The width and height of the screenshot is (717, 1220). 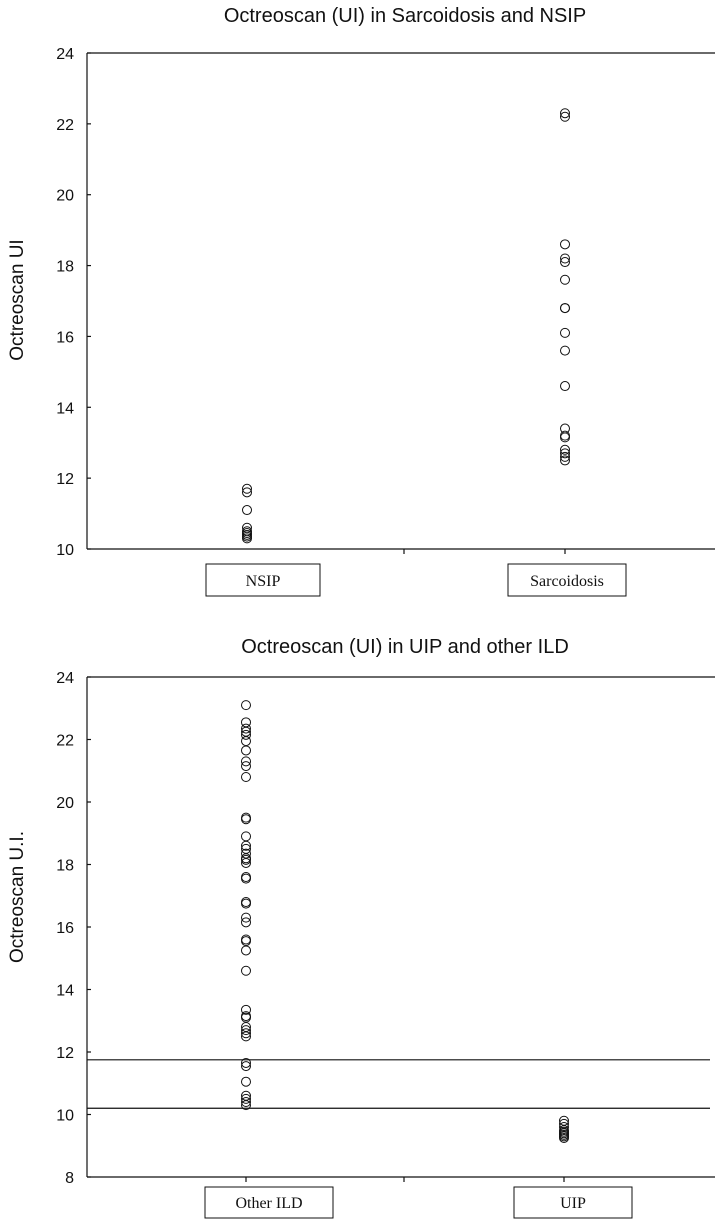 I want to click on chart-2-y-axis-label: Octreoscan U.I., so click(x=17, y=897).